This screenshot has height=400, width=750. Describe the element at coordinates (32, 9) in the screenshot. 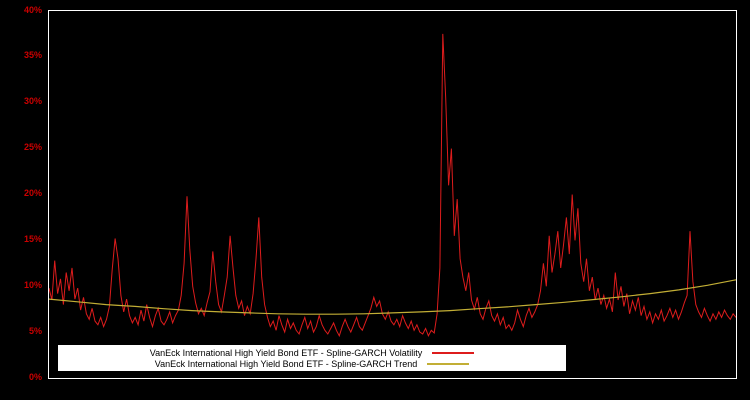

I see `y-tick-label: 40%` at that location.